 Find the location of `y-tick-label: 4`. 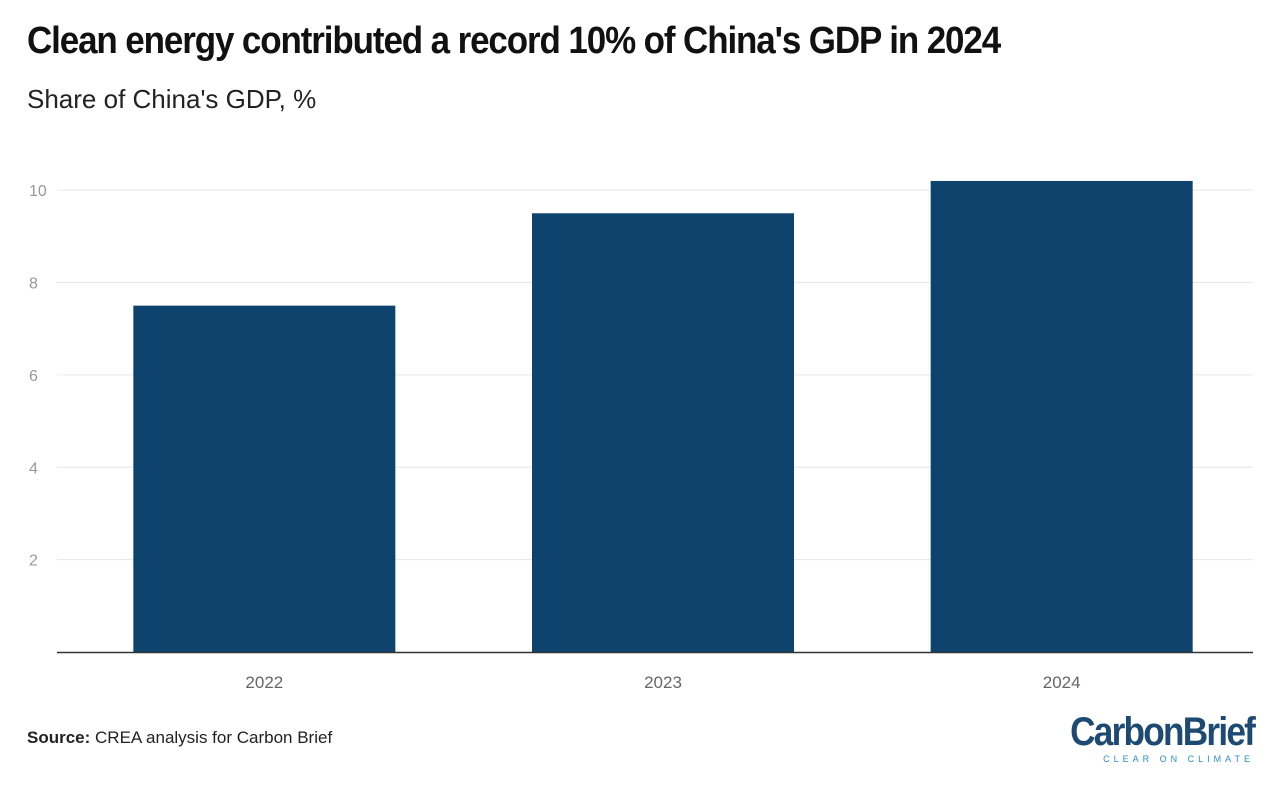

y-tick-label: 4 is located at coordinates (33, 468).